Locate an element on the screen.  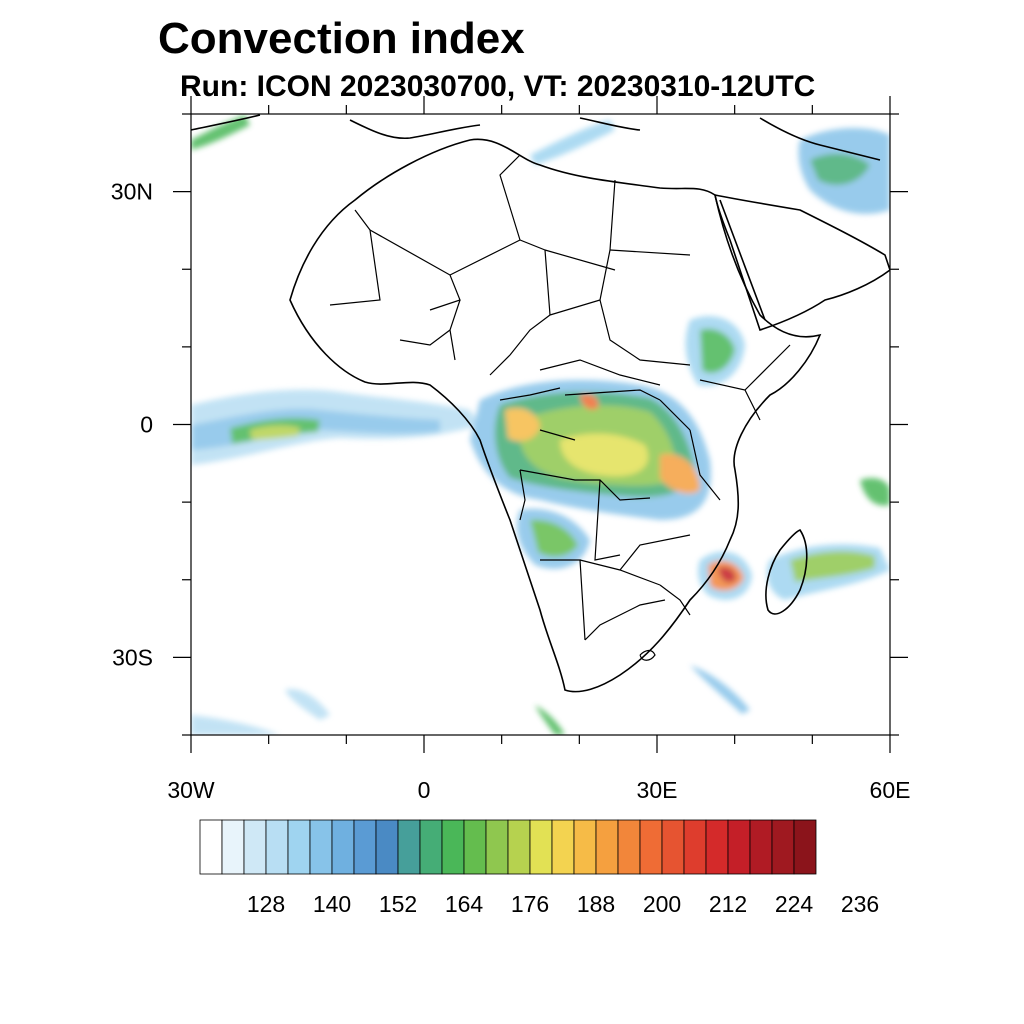
colorbar-label: 140 is located at coordinates (332, 904).